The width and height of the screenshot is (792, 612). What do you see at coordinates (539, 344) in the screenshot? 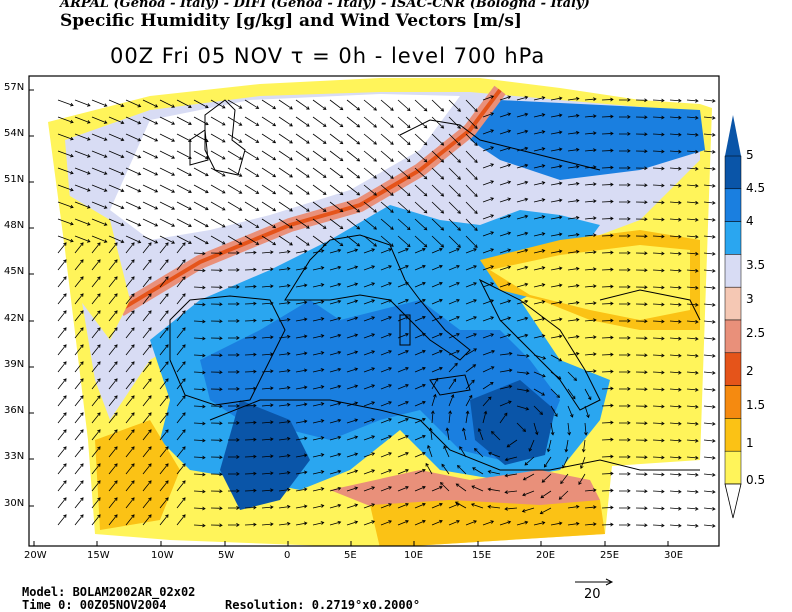
I see `balkans-coast` at bounding box center [539, 344].